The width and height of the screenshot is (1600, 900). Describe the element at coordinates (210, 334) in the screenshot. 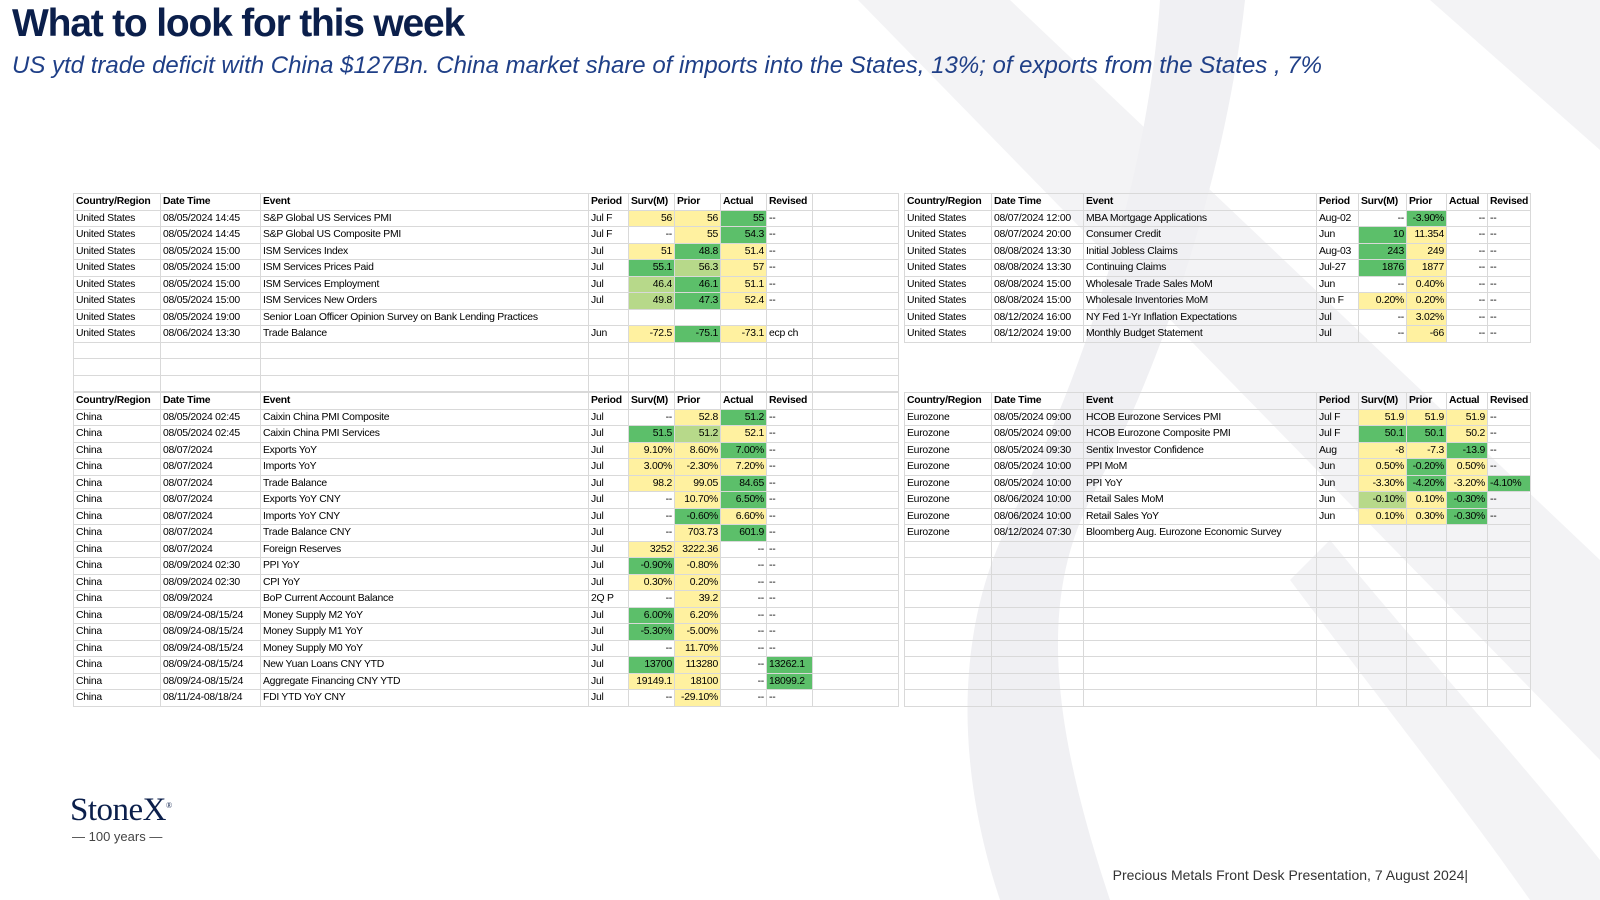

I see `cell-dt: 08/06/2024 13:30` at that location.